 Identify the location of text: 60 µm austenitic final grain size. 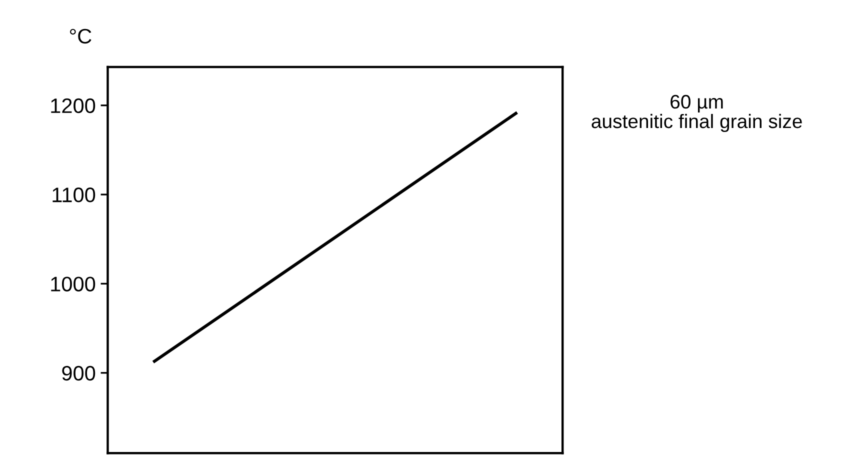
(697, 113).